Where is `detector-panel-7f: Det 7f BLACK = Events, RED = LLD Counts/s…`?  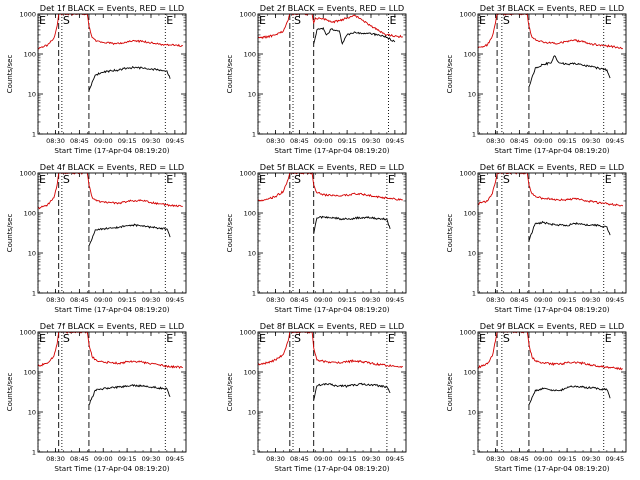 detector-panel-7f: Det 7f BLACK = Events, RED = LLD Counts/s… is located at coordinates (96, 397).